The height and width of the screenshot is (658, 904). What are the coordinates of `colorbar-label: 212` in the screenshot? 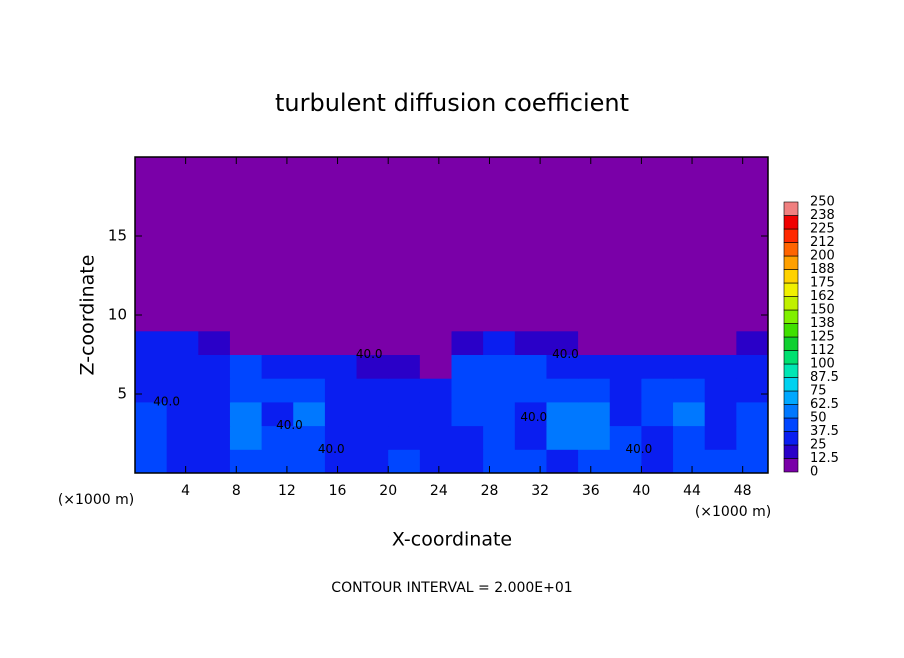 It's located at (822, 242).